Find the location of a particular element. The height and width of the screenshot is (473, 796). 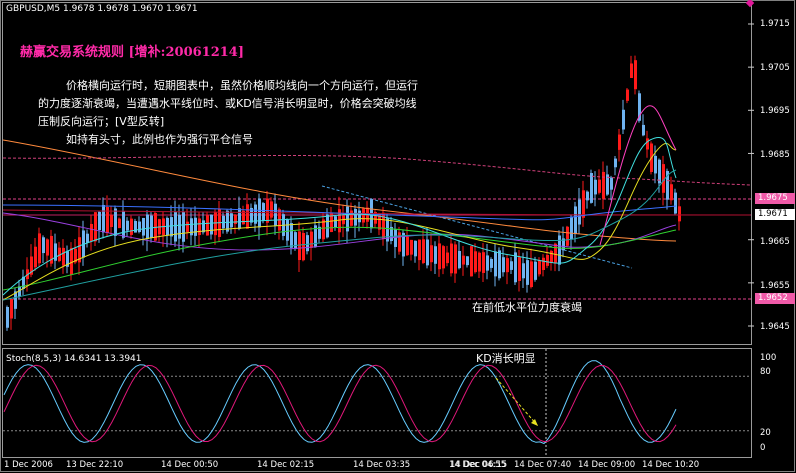

price-tick: 1.9665 is located at coordinates (775, 242).